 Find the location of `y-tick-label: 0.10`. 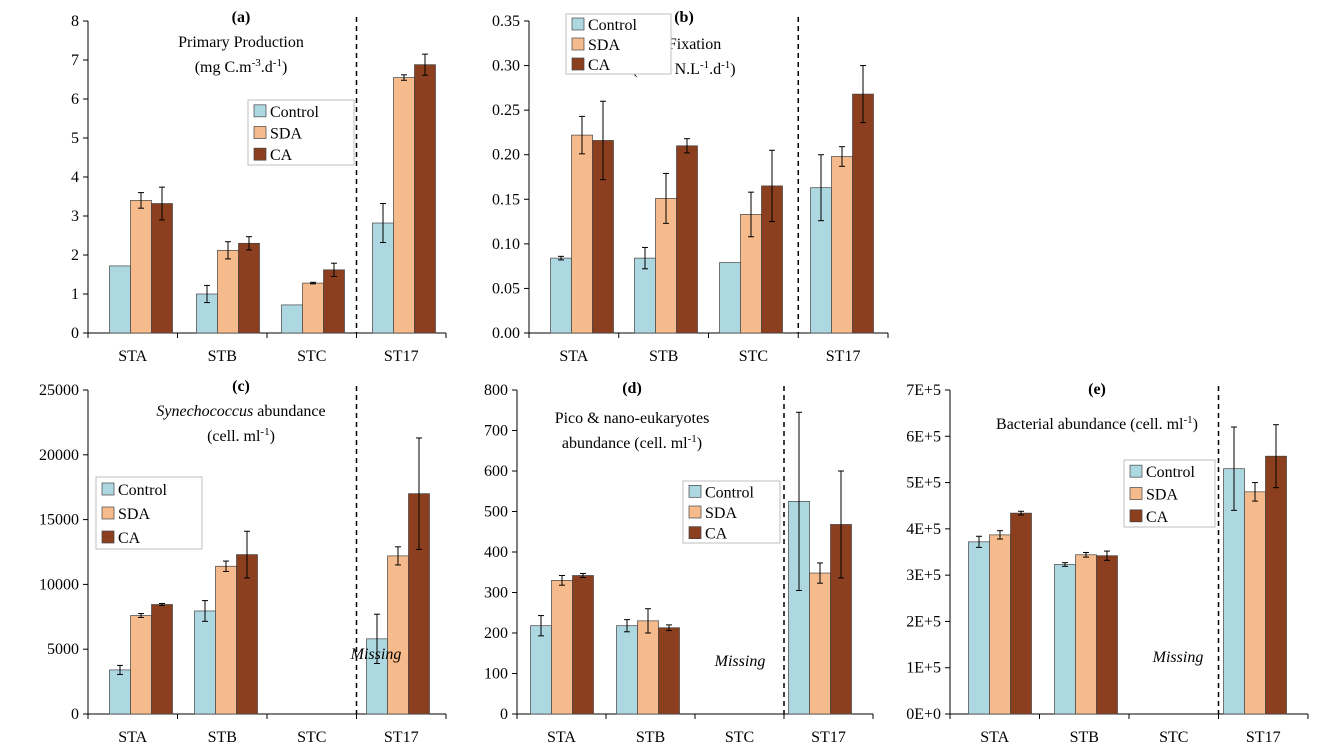

y-tick-label: 0.10 is located at coordinates (506, 244).